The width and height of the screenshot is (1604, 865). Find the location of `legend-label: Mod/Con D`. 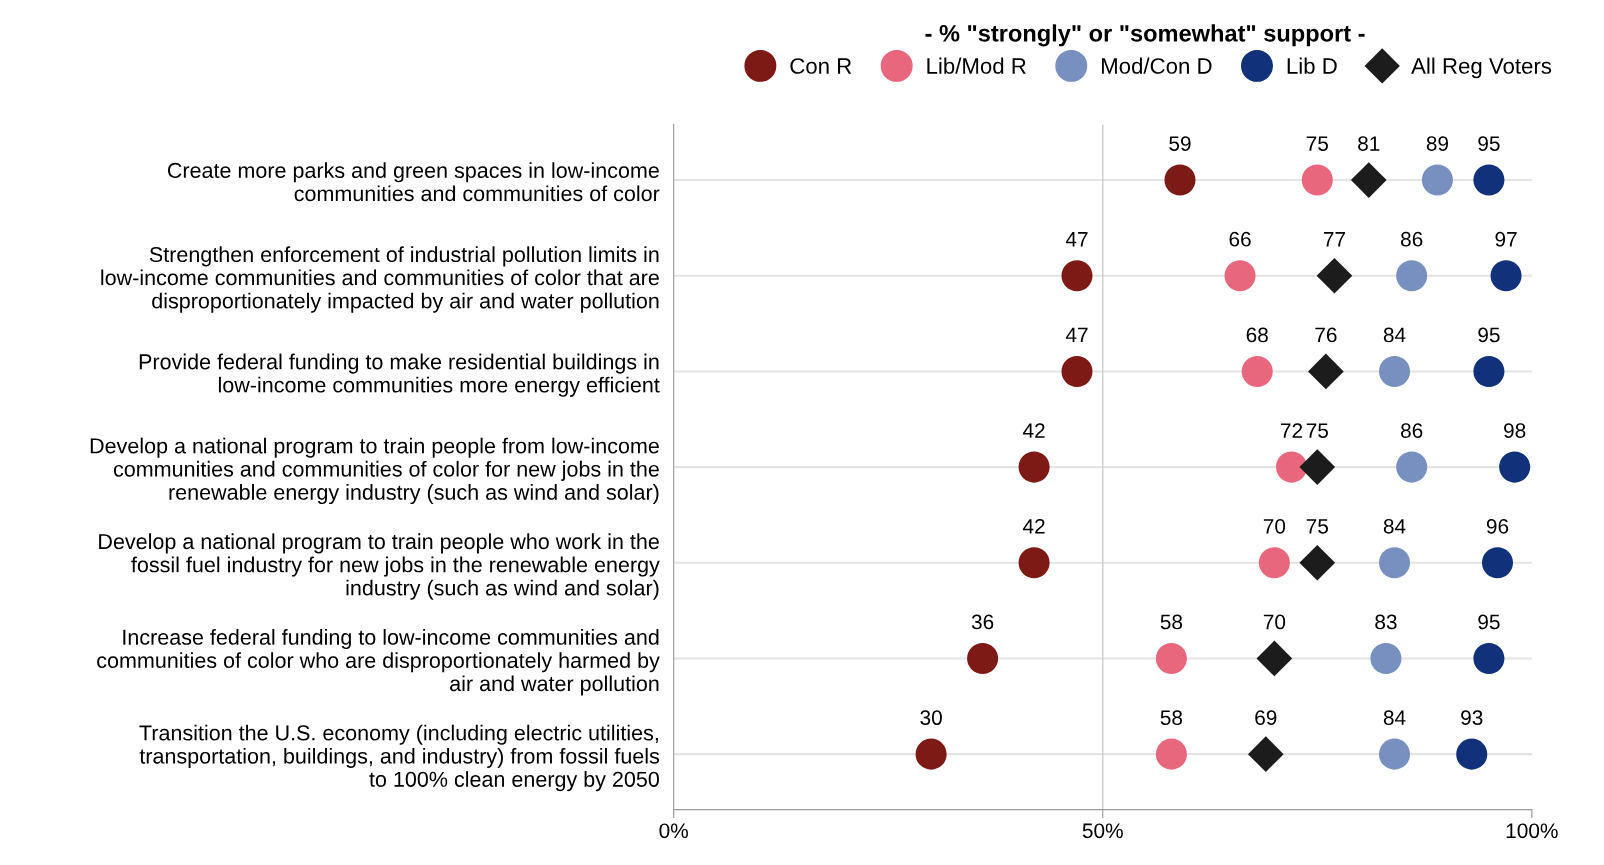

legend-label: Mod/Con D is located at coordinates (1157, 65).